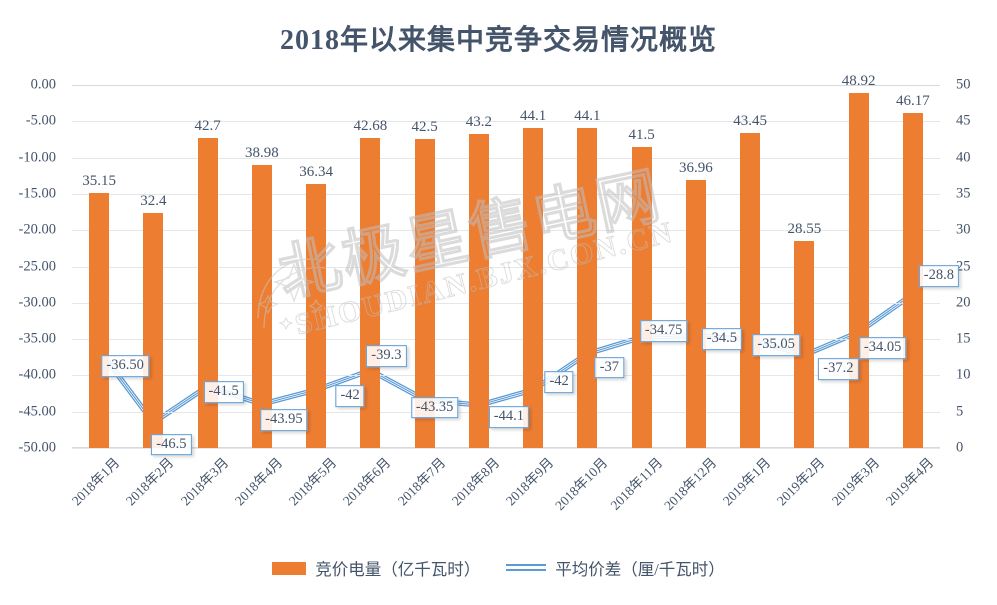 This screenshot has width=997, height=605. What do you see at coordinates (153, 200) in the screenshot?
I see `bar-value-label: 32.4` at bounding box center [153, 200].